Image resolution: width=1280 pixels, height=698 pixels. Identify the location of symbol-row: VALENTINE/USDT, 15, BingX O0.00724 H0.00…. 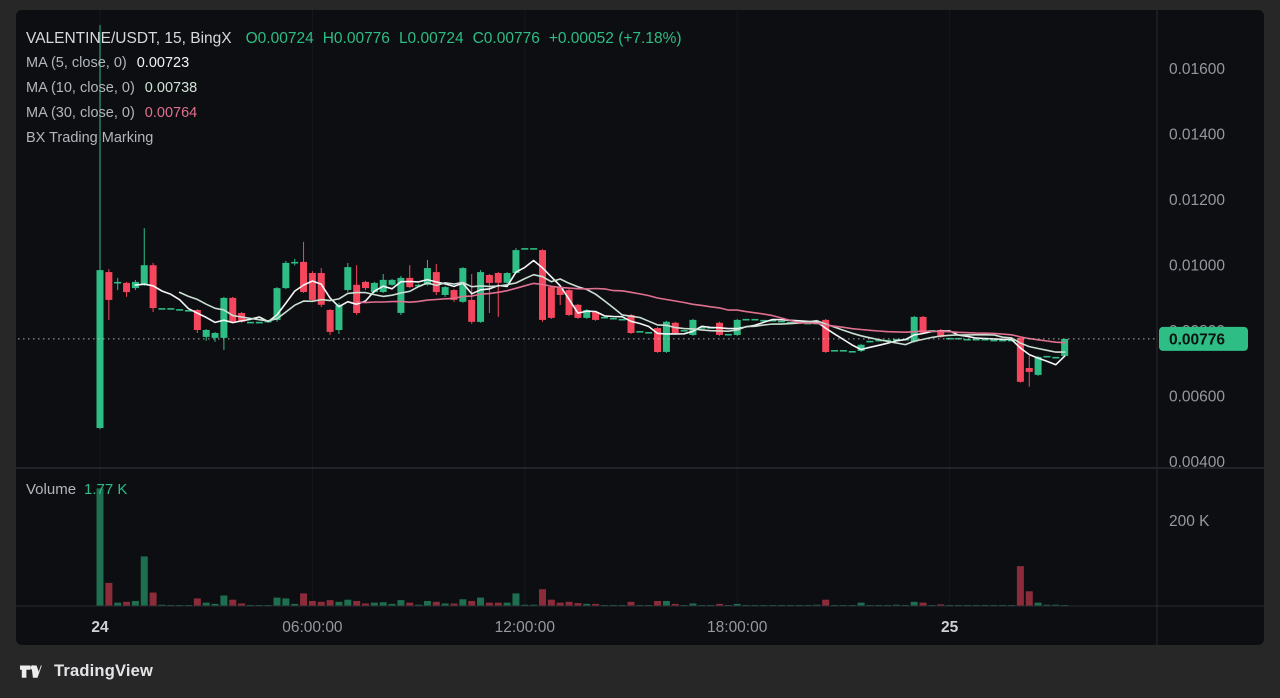
(358, 42).